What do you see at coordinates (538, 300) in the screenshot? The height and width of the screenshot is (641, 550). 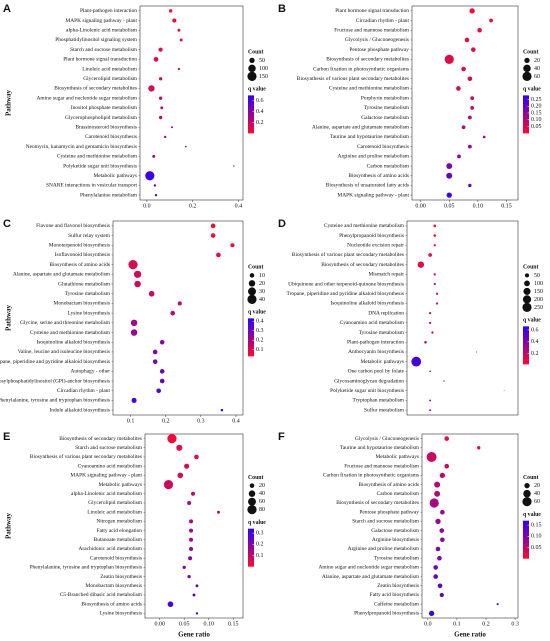 I see `size-legend-label: 200` at bounding box center [538, 300].